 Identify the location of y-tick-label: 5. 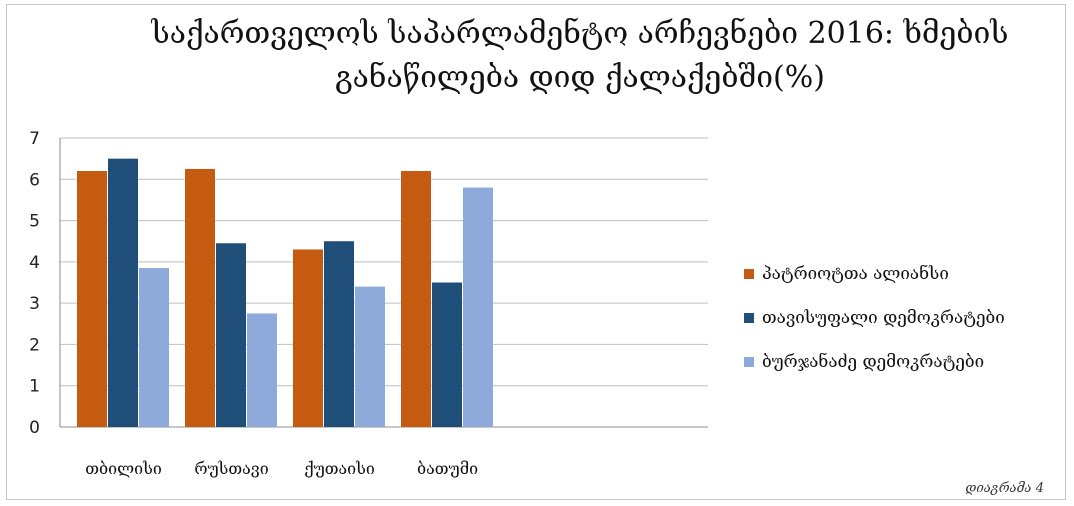
(34, 222).